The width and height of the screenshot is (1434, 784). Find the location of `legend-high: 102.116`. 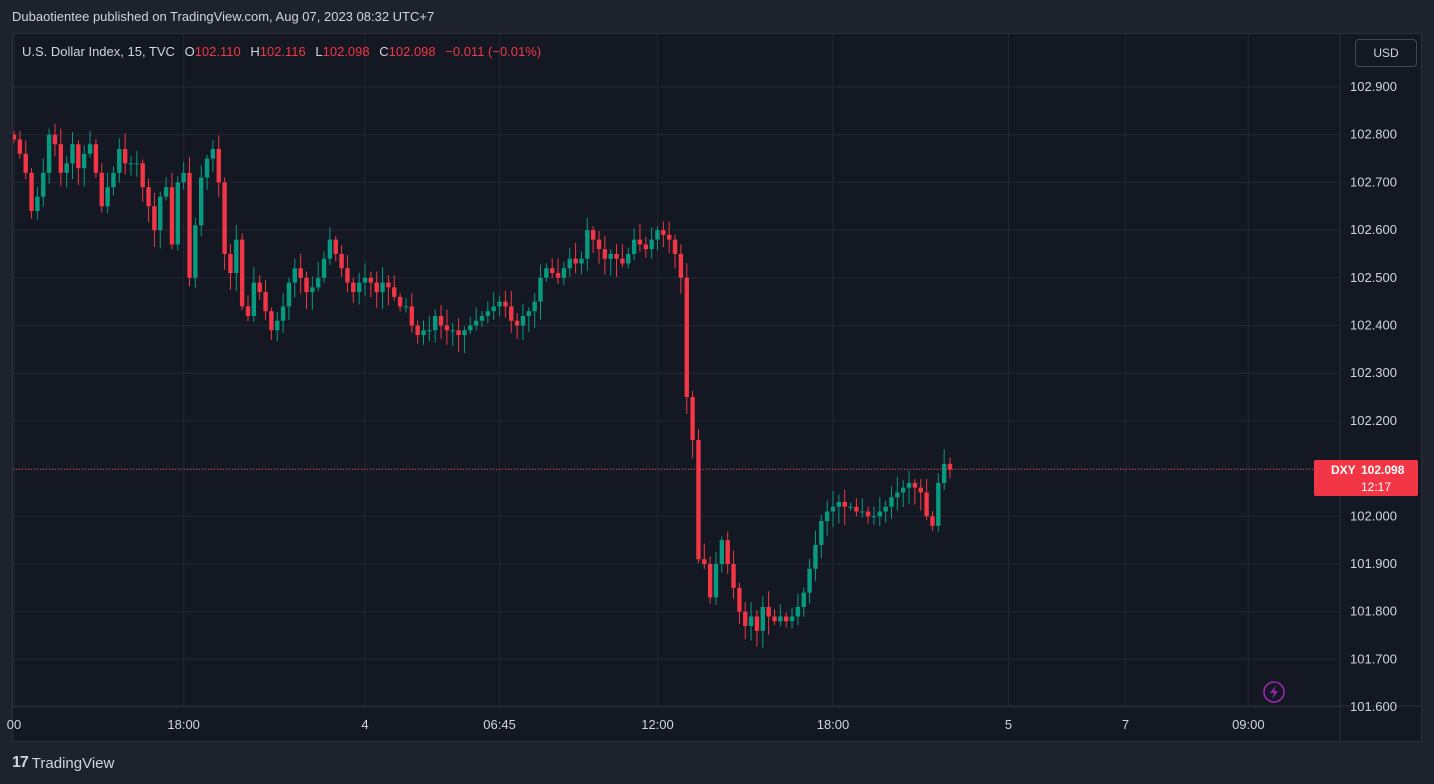

legend-high: 102.116 is located at coordinates (282, 51).